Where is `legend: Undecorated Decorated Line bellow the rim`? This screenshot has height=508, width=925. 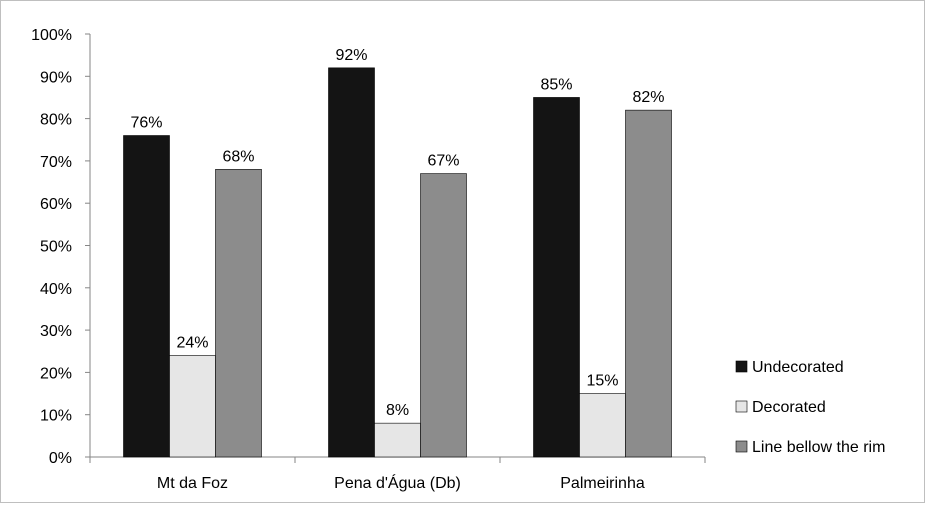
legend: Undecorated Decorated Line bellow the rim is located at coordinates (810, 407).